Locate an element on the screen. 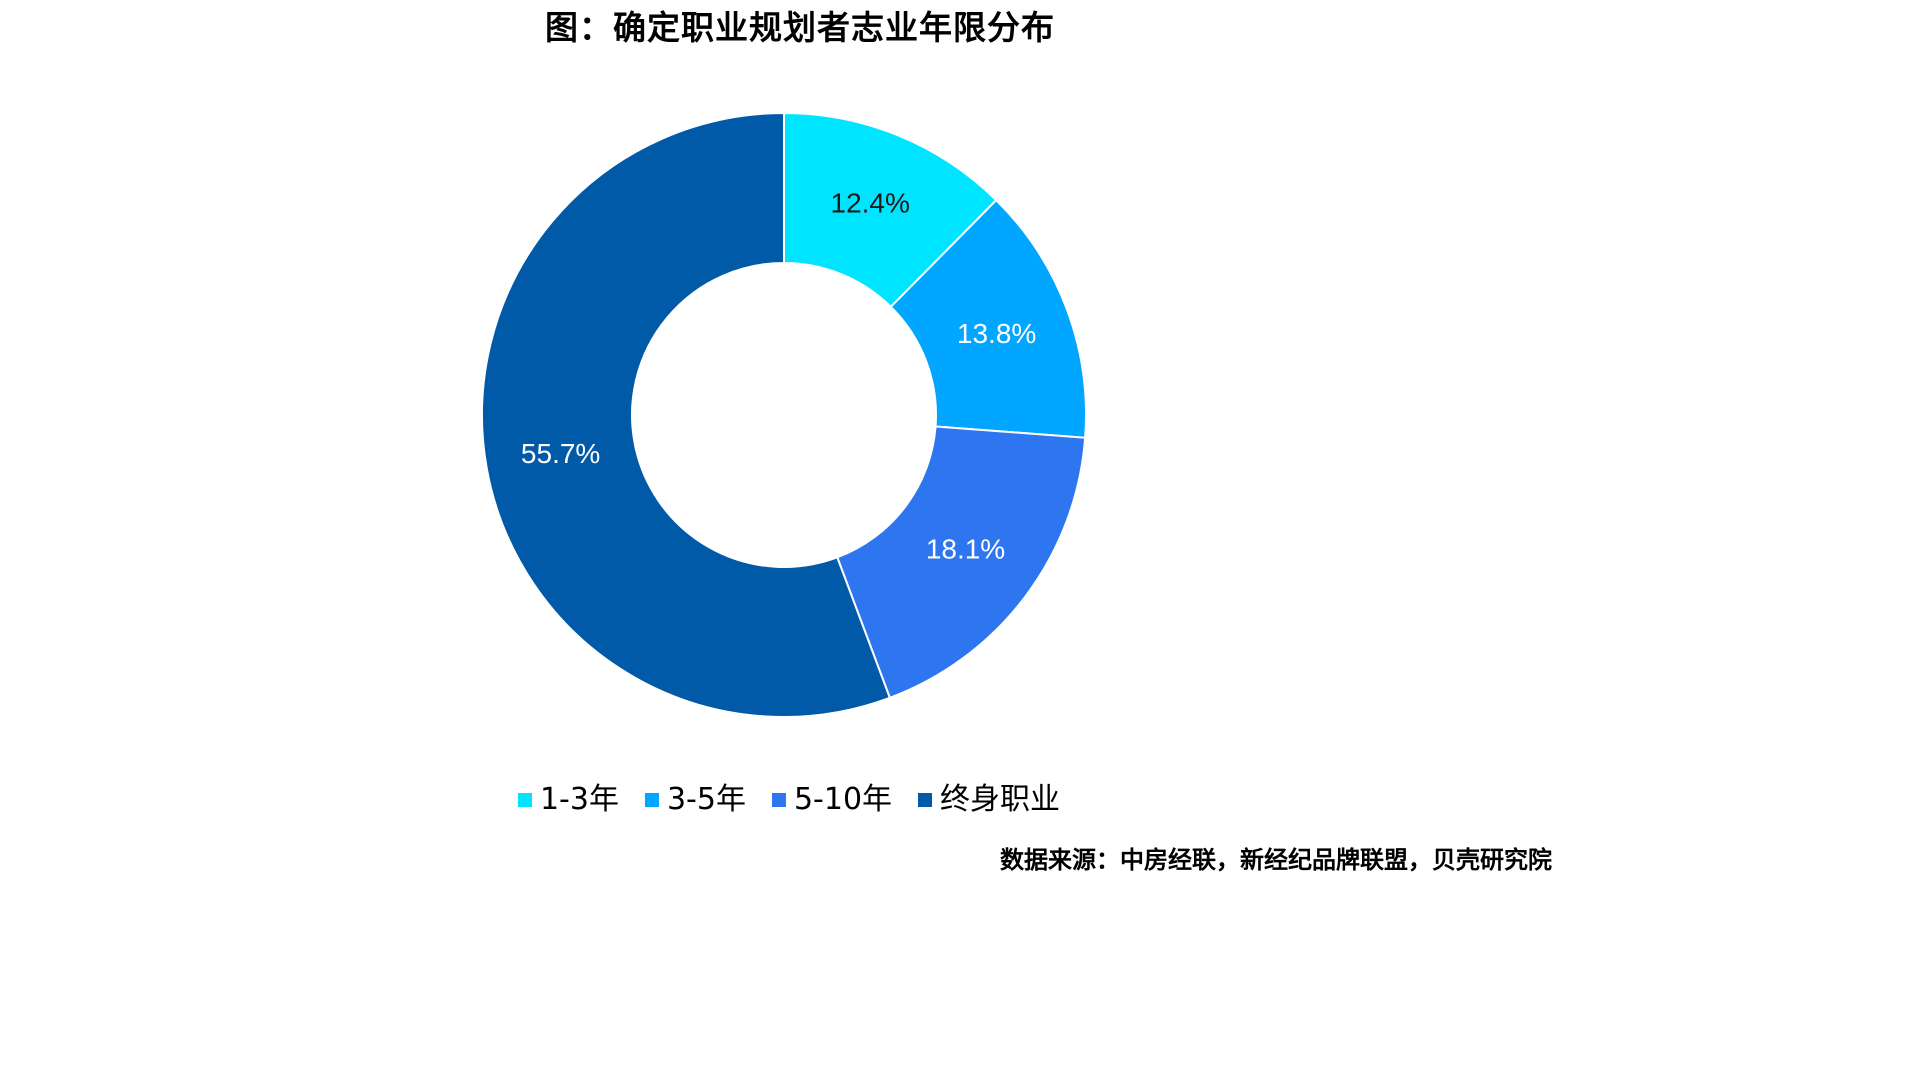 The image size is (1920, 1080). legend-item: 3-5年 is located at coordinates (695, 800).